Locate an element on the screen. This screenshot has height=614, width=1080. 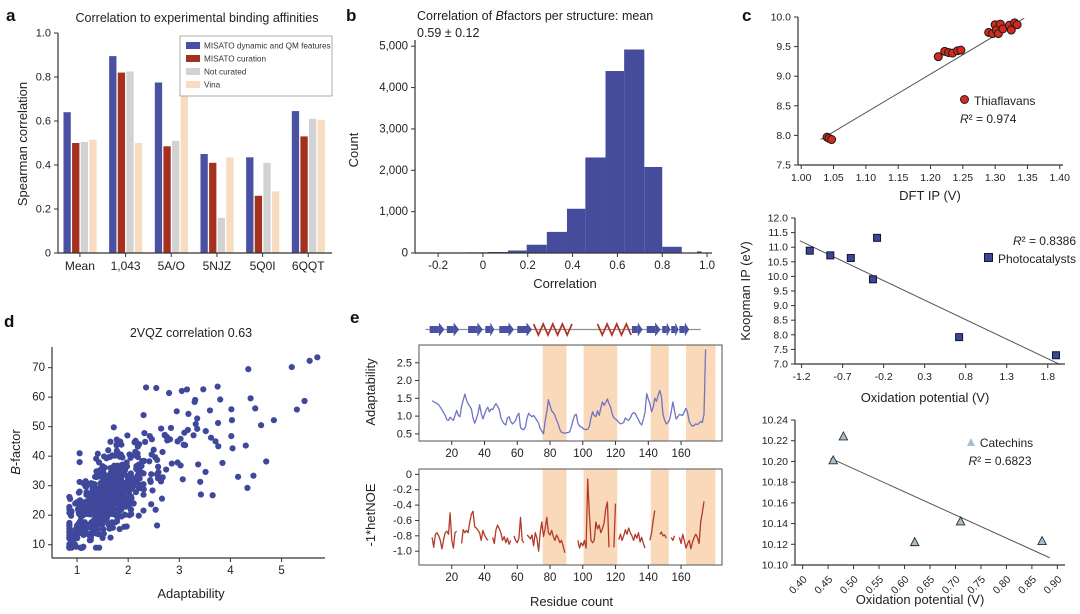
panel-b-ylabel: Count is located at coordinates (353, 150).